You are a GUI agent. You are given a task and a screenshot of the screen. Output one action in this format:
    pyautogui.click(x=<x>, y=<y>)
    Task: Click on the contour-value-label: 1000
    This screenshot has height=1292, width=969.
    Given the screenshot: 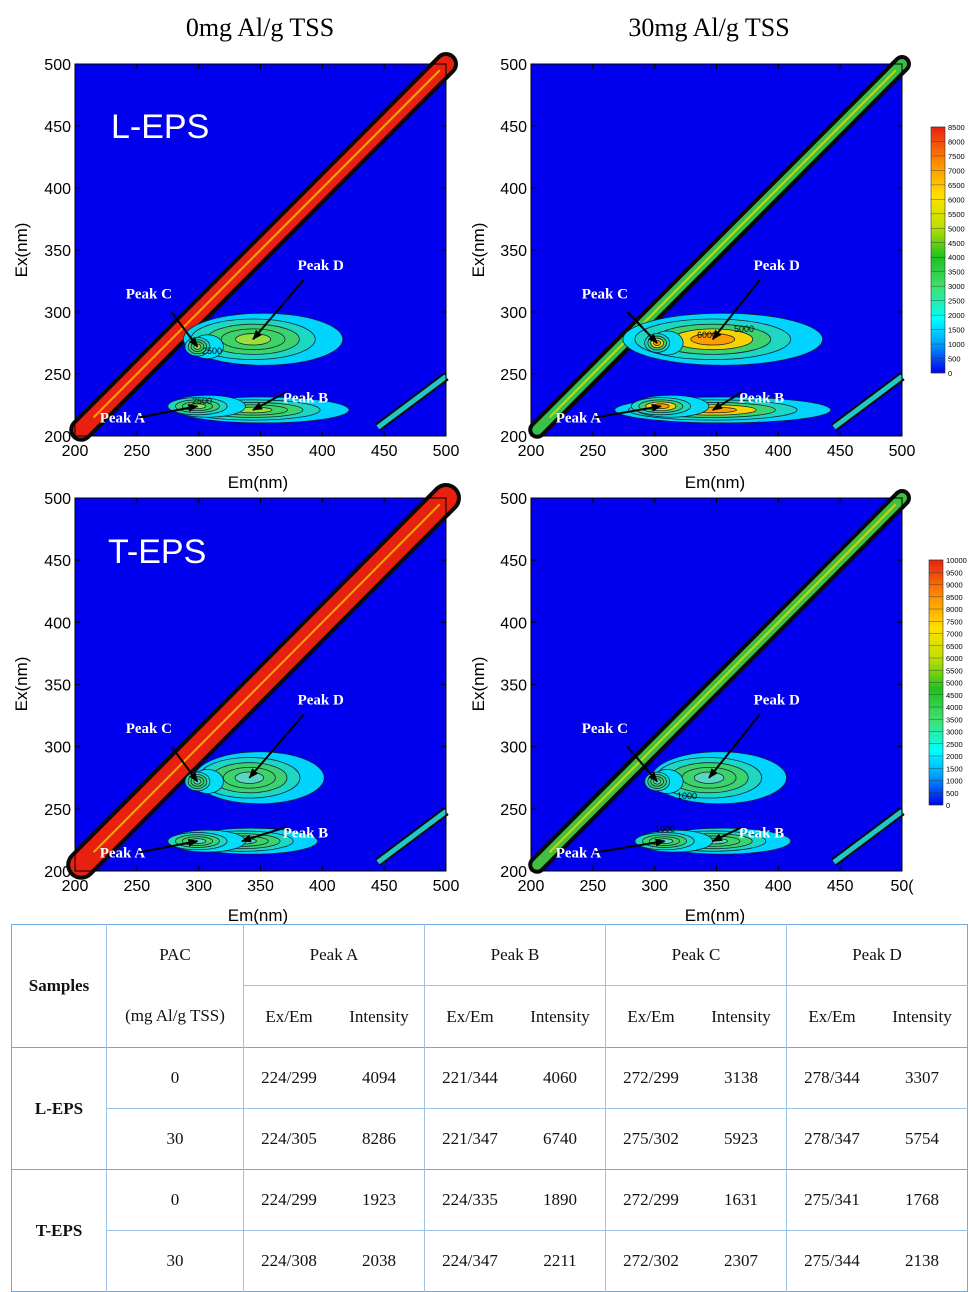 What is the action you would take?
    pyautogui.click(x=687, y=796)
    